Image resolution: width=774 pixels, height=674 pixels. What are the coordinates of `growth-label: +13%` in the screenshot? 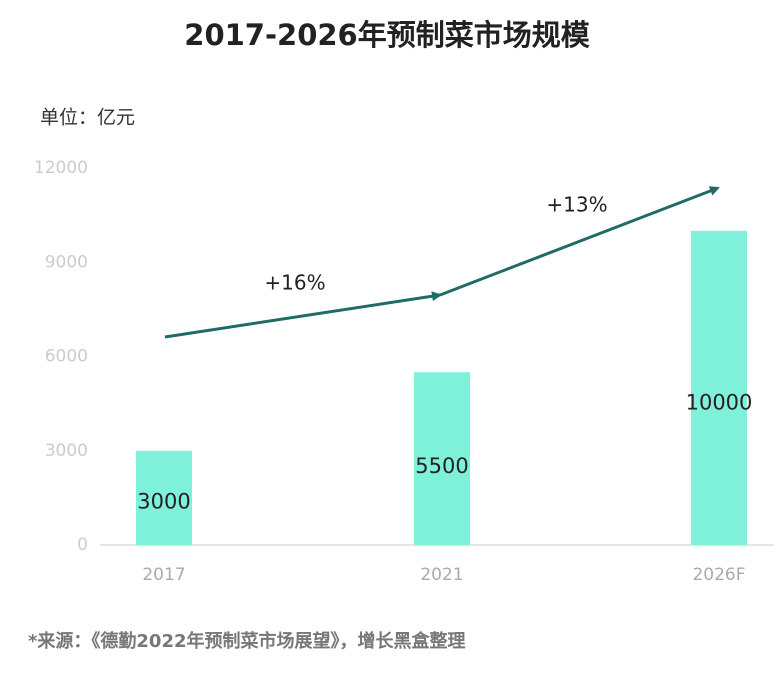 It's located at (576, 205).